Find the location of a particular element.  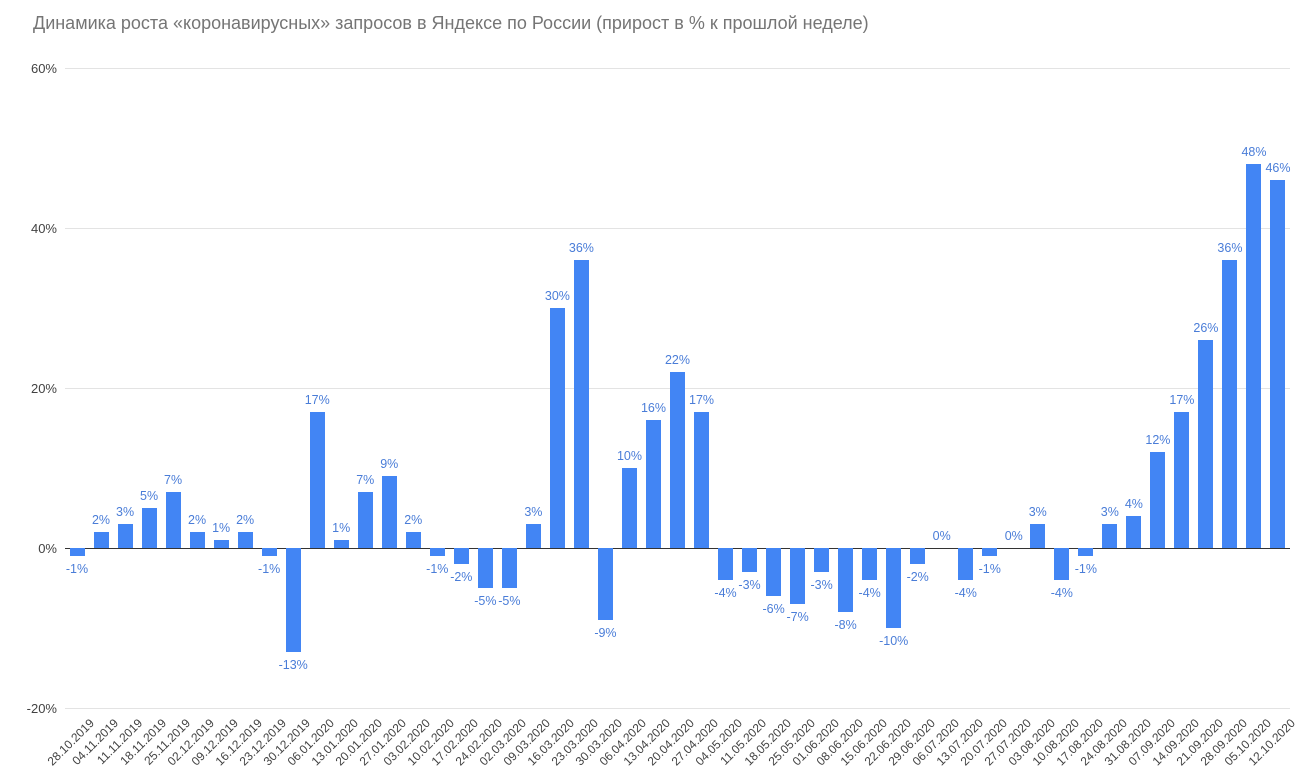

bar-value-label: -6% is located at coordinates (773, 609).